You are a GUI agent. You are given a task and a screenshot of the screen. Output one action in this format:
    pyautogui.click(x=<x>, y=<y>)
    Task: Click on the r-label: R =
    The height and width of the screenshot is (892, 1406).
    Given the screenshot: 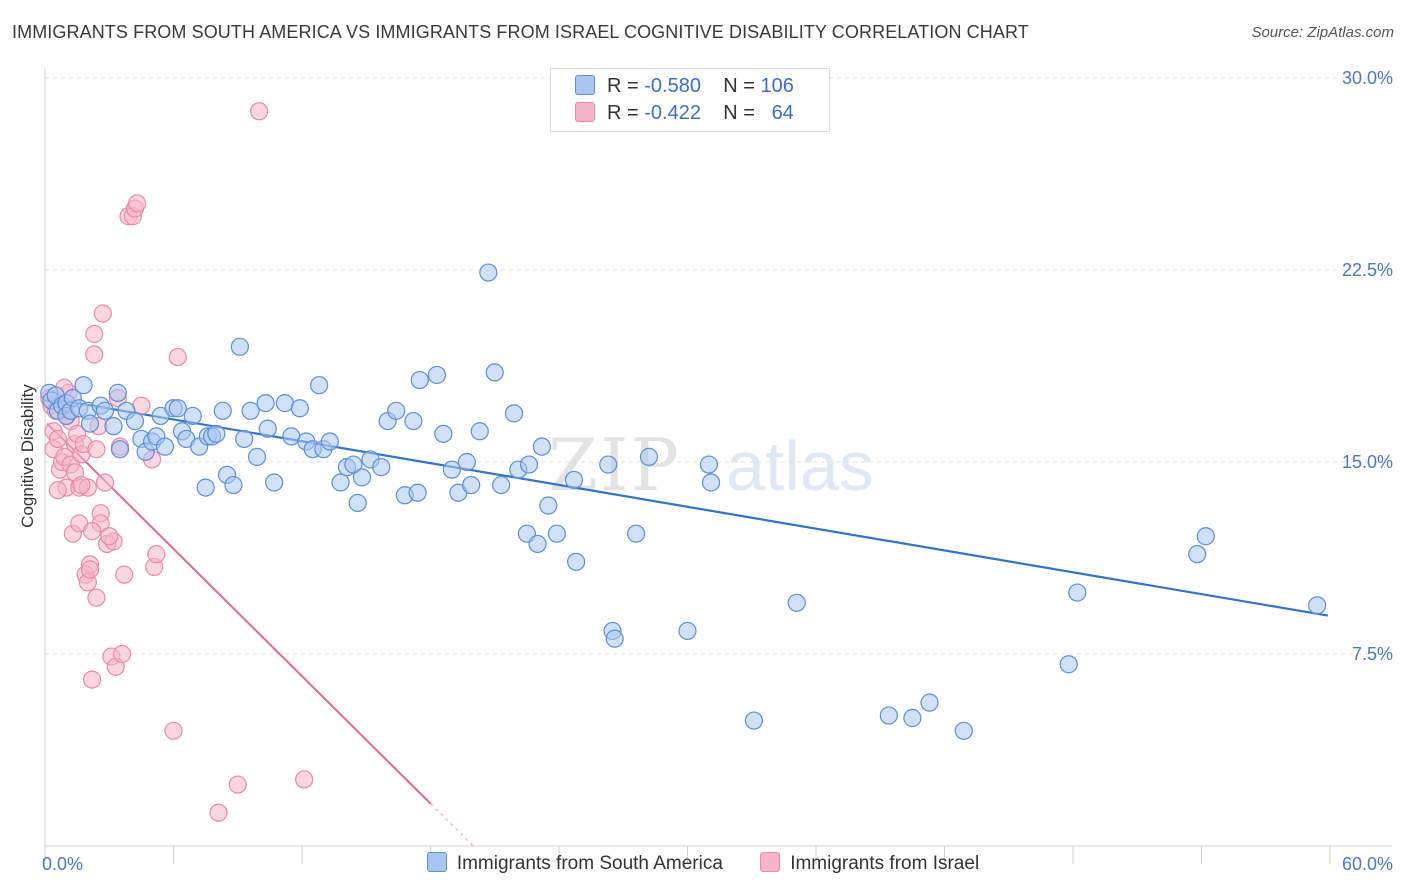 What is the action you would take?
    pyautogui.click(x=623, y=113)
    